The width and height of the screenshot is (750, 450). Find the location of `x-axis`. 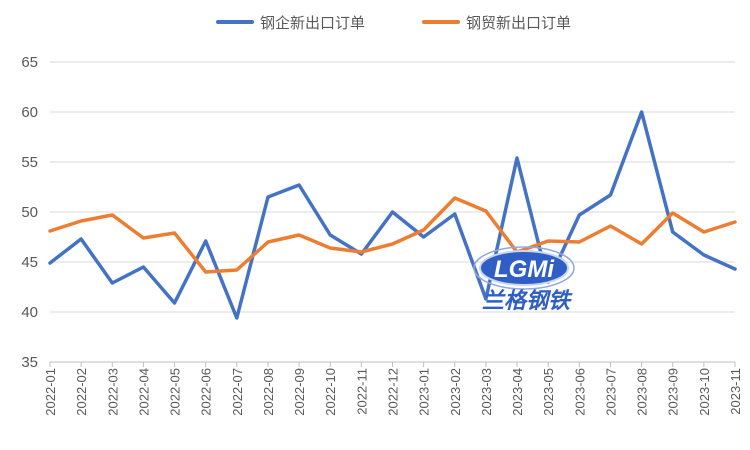

x-axis is located at coordinates (392, 364).